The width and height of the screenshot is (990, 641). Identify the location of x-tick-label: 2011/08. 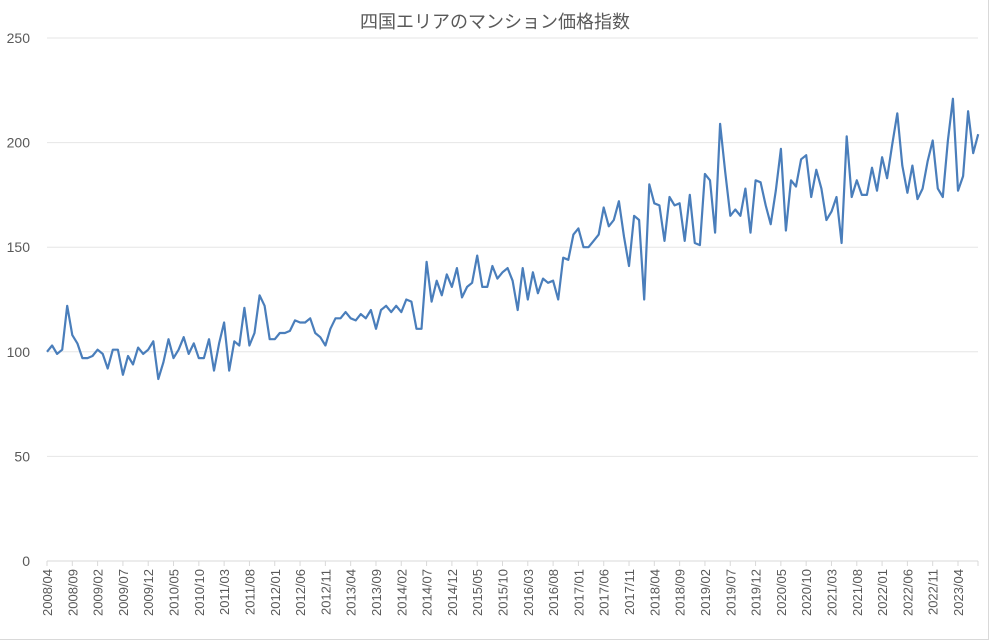
(249, 592).